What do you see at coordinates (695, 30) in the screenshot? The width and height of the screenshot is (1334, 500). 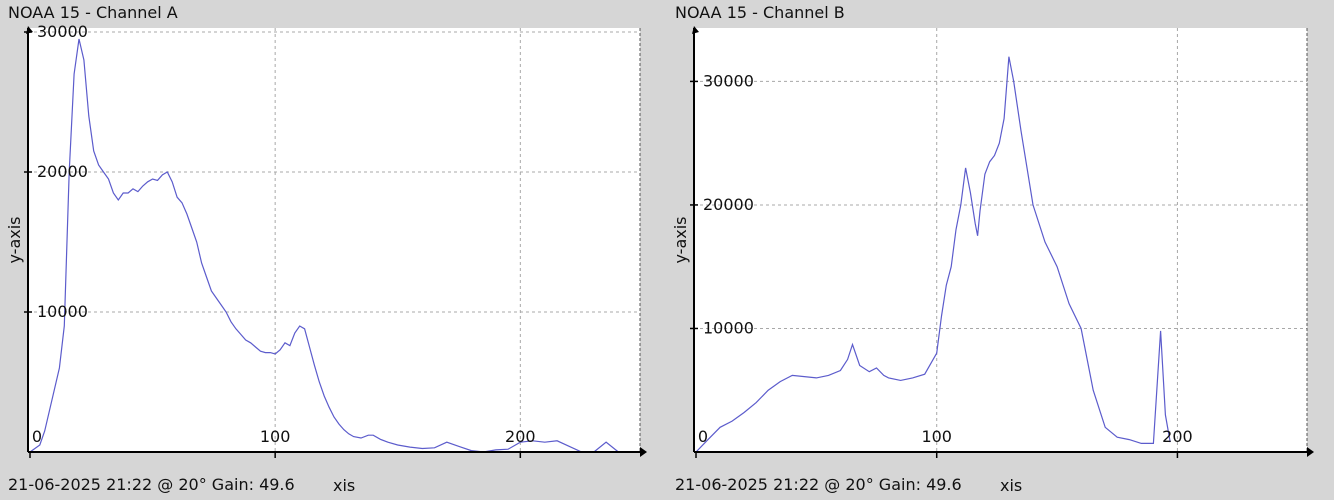 I see `y-axis-arrow` at bounding box center [695, 30].